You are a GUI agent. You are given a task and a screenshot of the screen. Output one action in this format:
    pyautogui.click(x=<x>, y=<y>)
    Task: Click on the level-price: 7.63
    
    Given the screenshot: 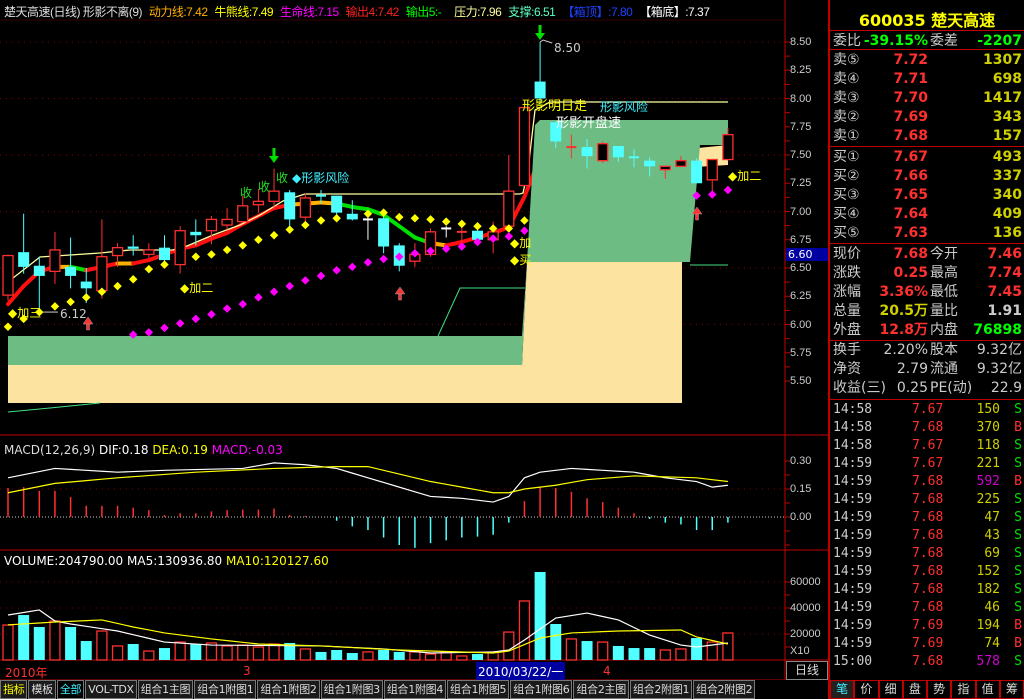 What is the action you would take?
    pyautogui.click(x=910, y=233)
    